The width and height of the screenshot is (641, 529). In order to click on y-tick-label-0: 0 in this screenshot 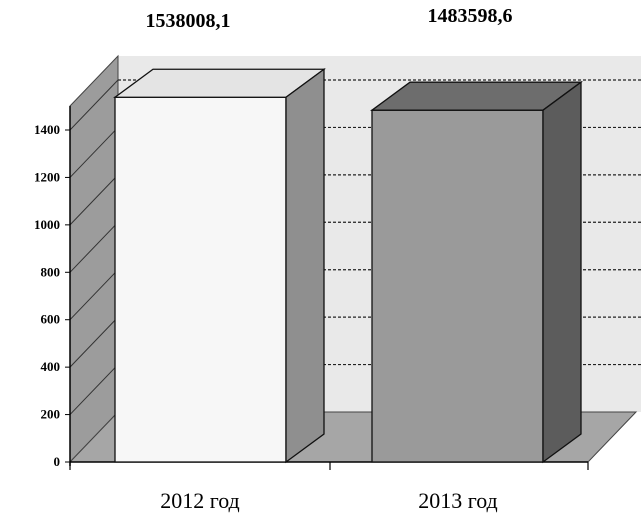, I will do `click(57, 461)`.